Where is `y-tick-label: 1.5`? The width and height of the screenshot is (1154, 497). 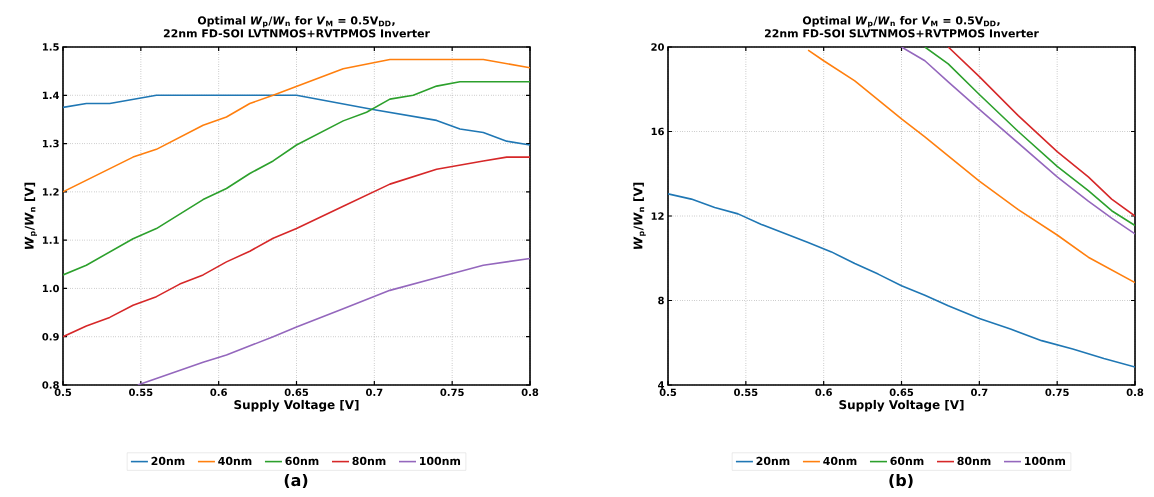
y-tick-label: 1.5 is located at coordinates (50, 47).